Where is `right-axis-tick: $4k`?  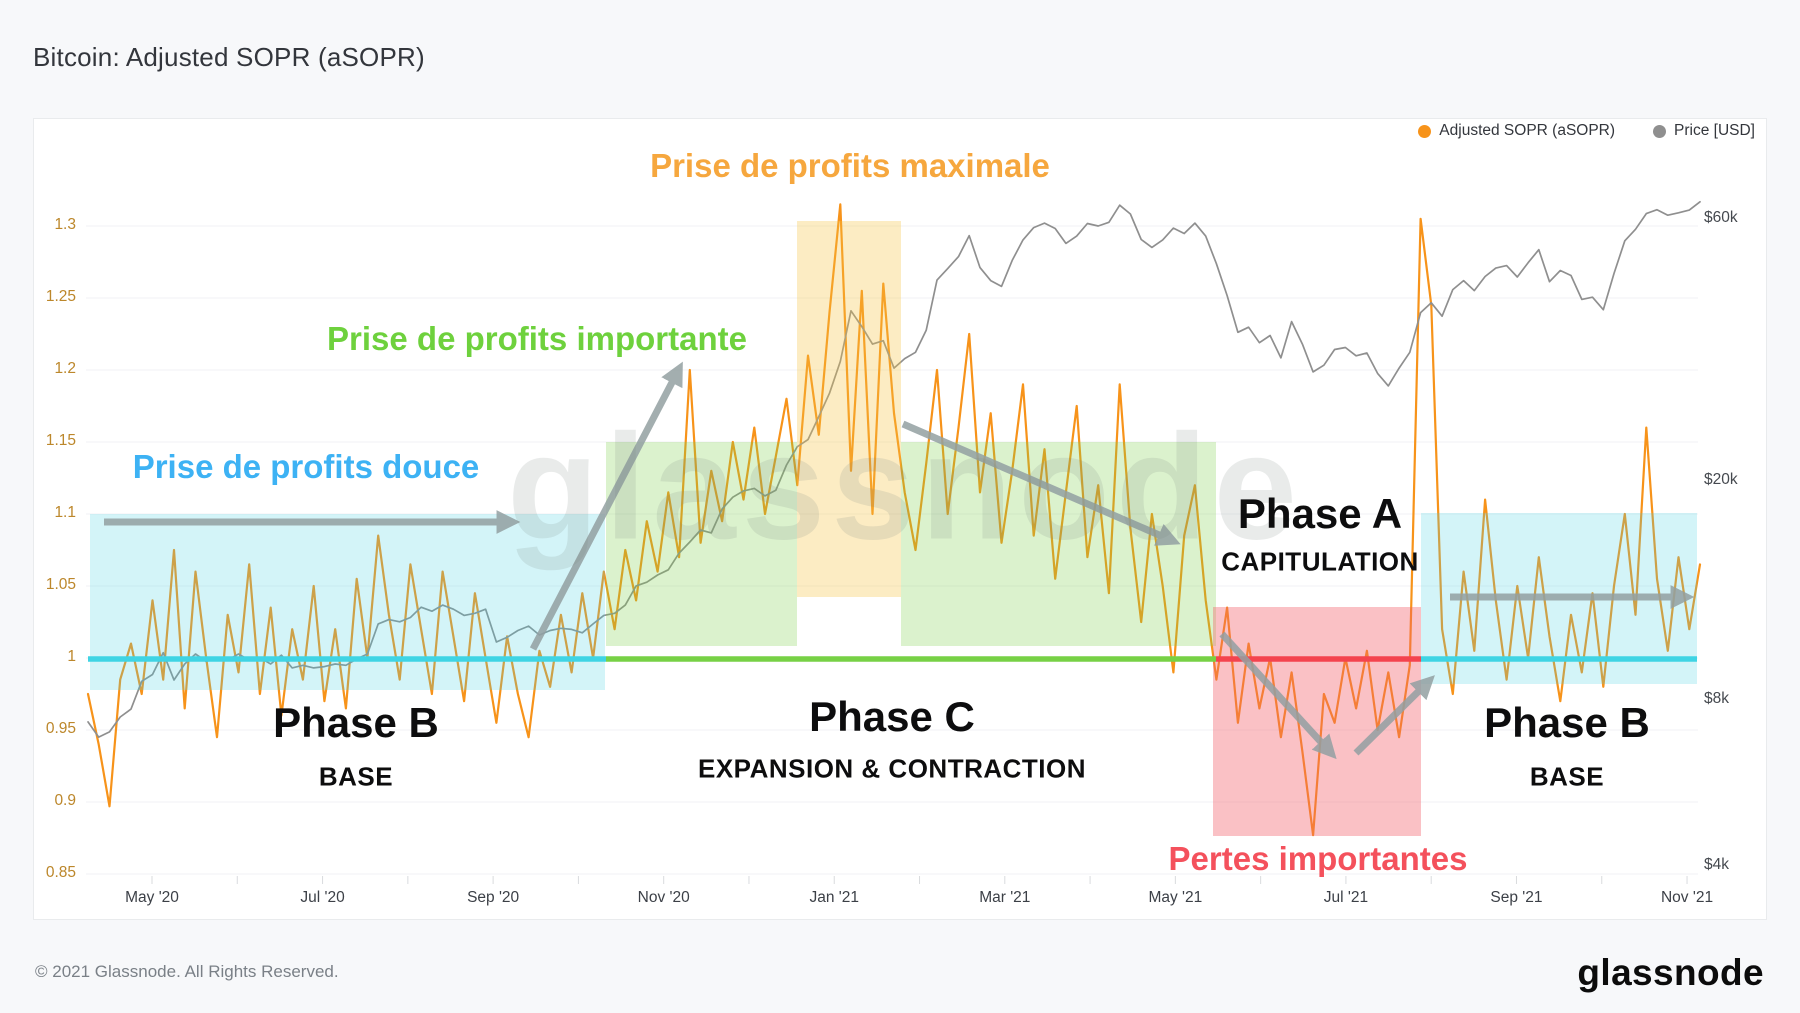
right-axis-tick: $4k is located at coordinates (1716, 864).